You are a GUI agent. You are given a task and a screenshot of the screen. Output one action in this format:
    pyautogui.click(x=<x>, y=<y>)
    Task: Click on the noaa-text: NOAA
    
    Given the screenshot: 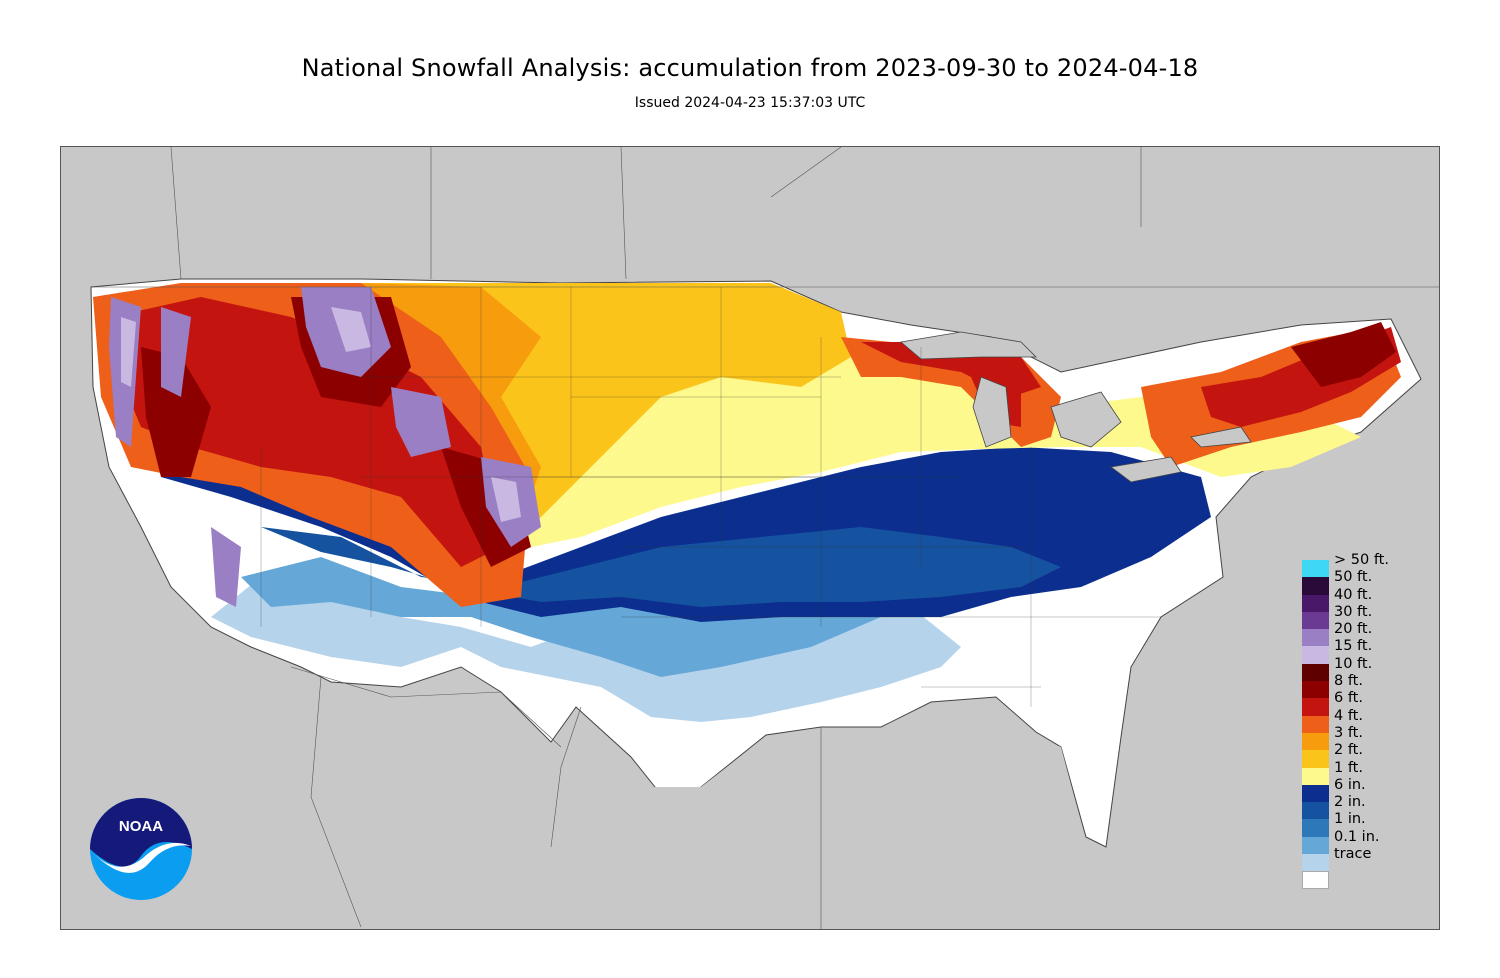 What is the action you would take?
    pyautogui.click(x=141, y=826)
    